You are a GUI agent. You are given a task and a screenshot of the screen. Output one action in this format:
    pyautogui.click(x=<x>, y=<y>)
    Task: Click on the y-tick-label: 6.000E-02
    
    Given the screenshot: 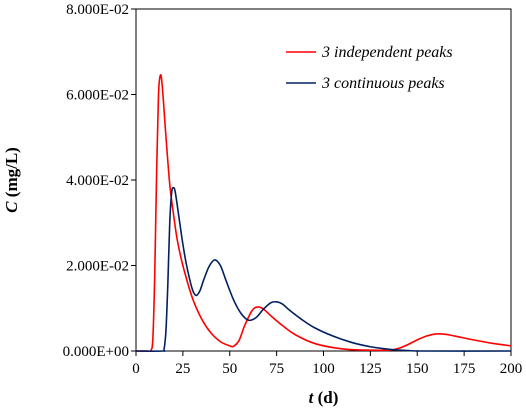 What is the action you would take?
    pyautogui.click(x=97, y=96)
    